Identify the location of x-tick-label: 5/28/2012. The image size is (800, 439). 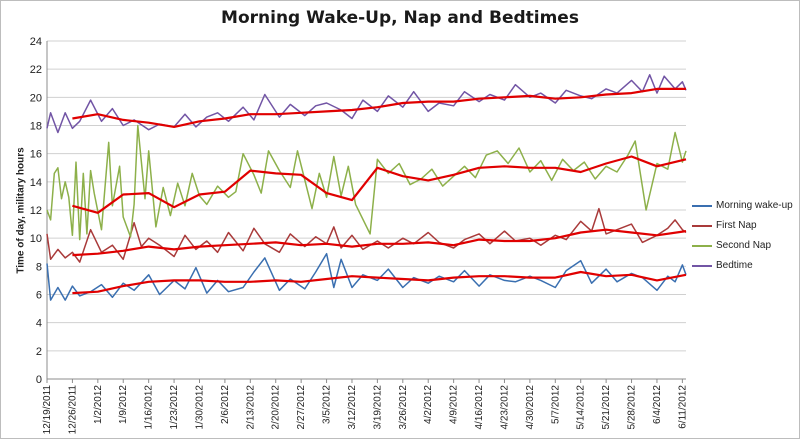
(632, 407).